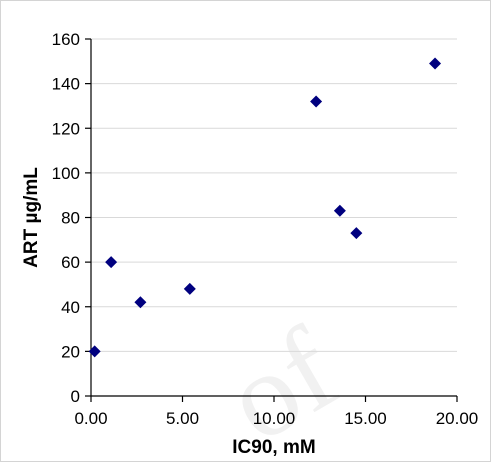  Describe the element at coordinates (66, 173) in the screenshot. I see `y-tick-label: 100` at that location.